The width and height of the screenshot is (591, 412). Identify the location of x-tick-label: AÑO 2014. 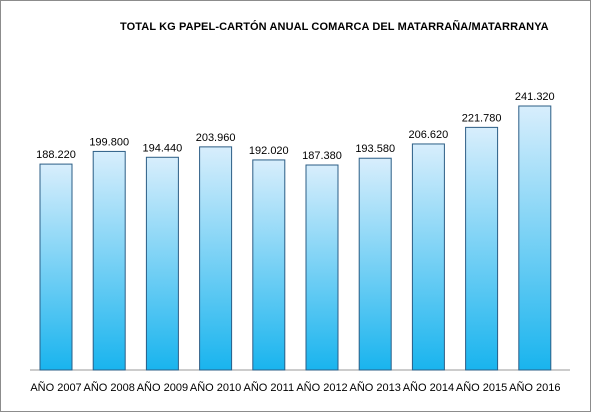
(428, 387).